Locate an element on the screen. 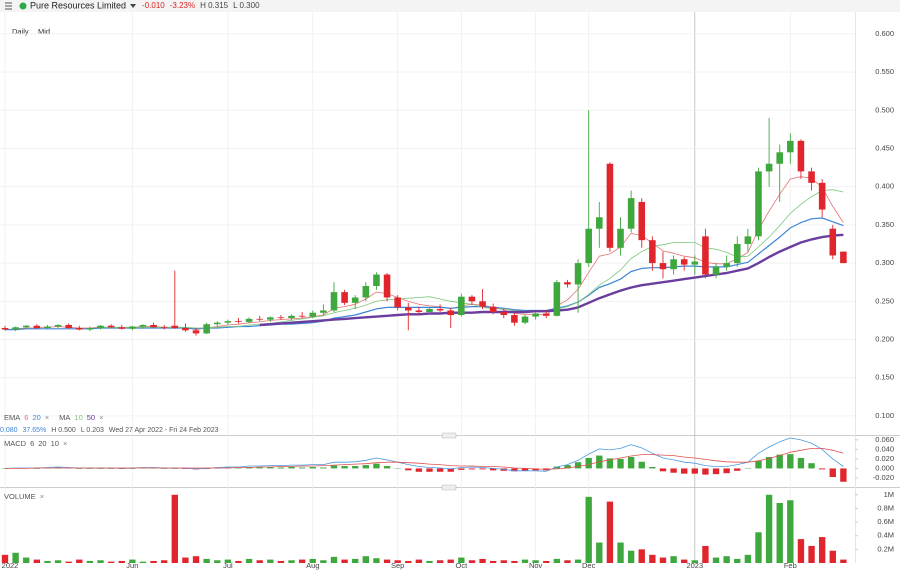  instrument-name: Pure Resources Limited is located at coordinates (78, 5).